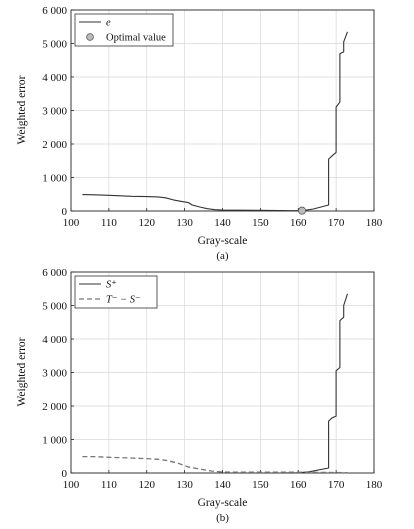 The image size is (414, 529). I want to click on legend: e Optimal value, so click(124, 30).